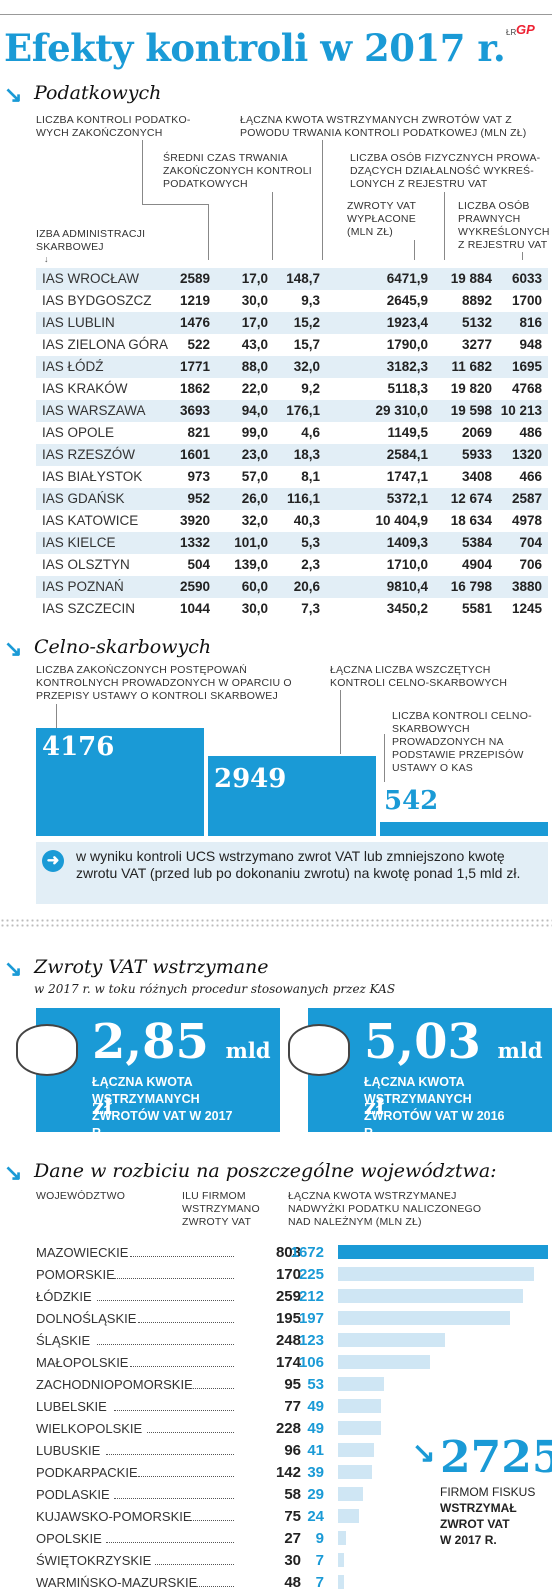 This screenshot has width=552, height=1594. What do you see at coordinates (293, 1451) in the screenshot?
I see `list-item: LUBUSKIE 96 41` at bounding box center [293, 1451].